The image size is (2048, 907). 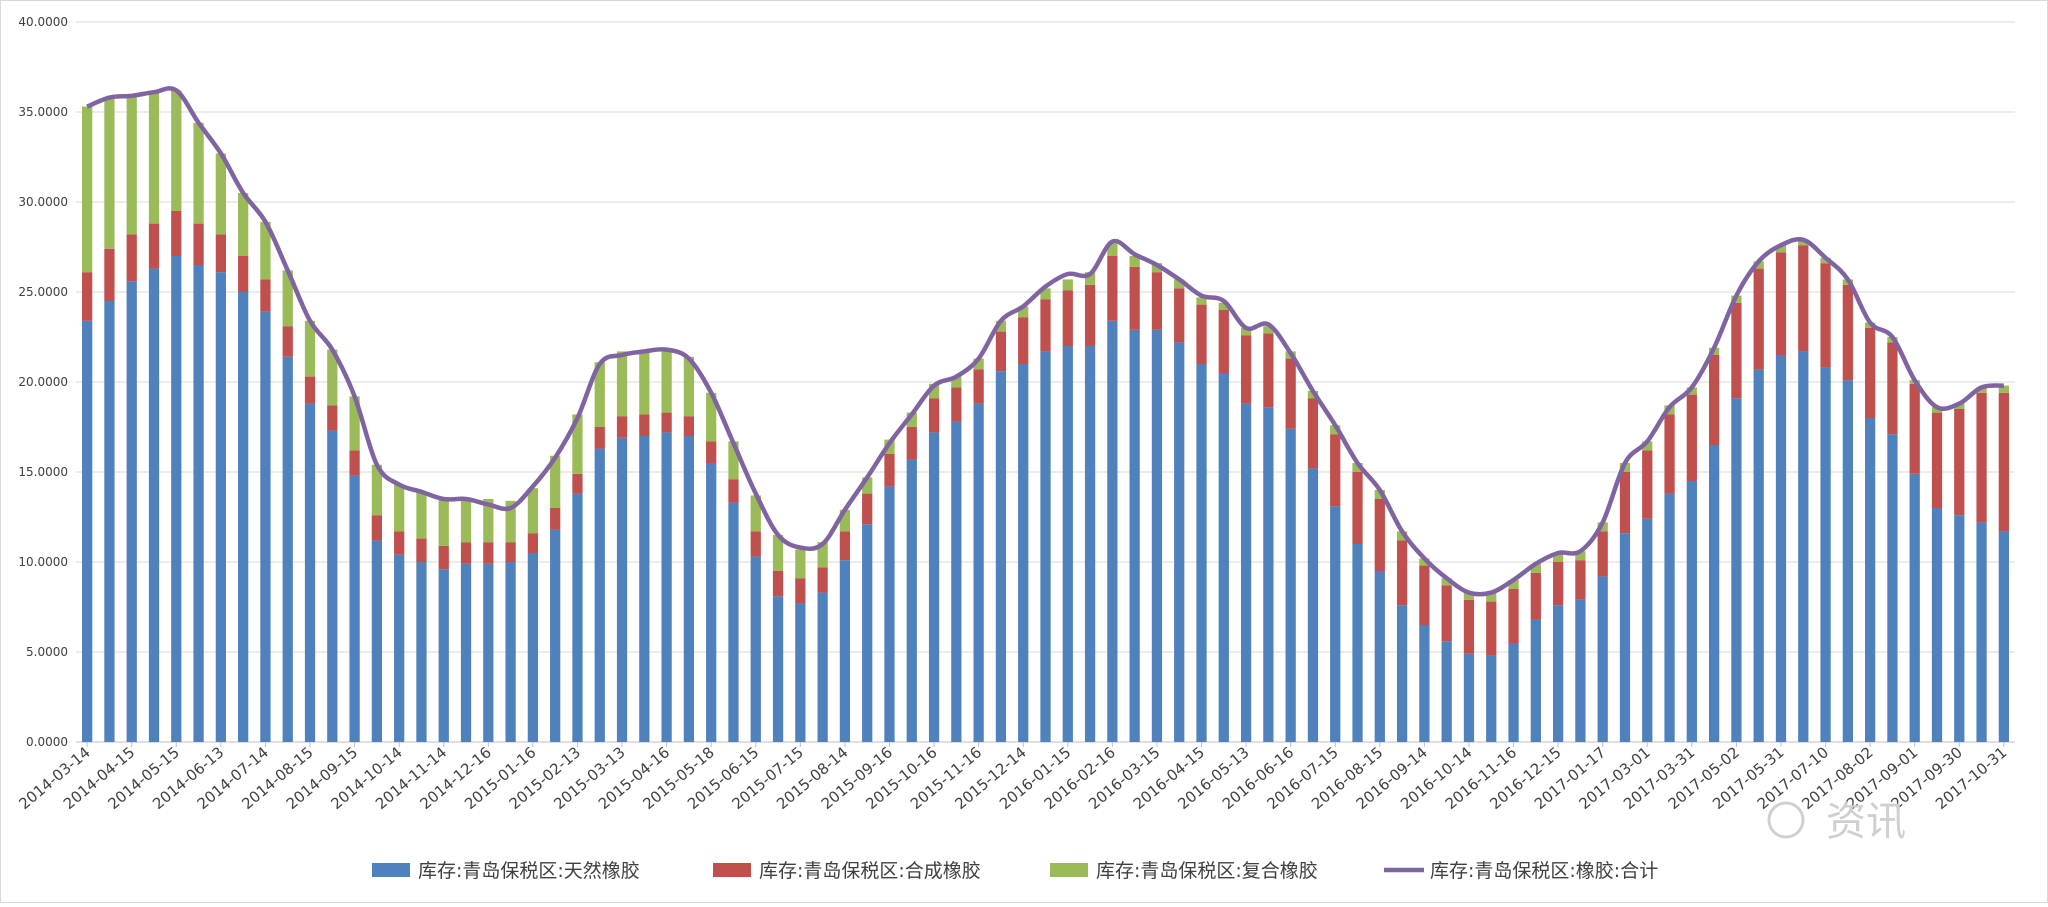 What do you see at coordinates (1836, 822) in the screenshot?
I see `watermark: 资讯` at bounding box center [1836, 822].